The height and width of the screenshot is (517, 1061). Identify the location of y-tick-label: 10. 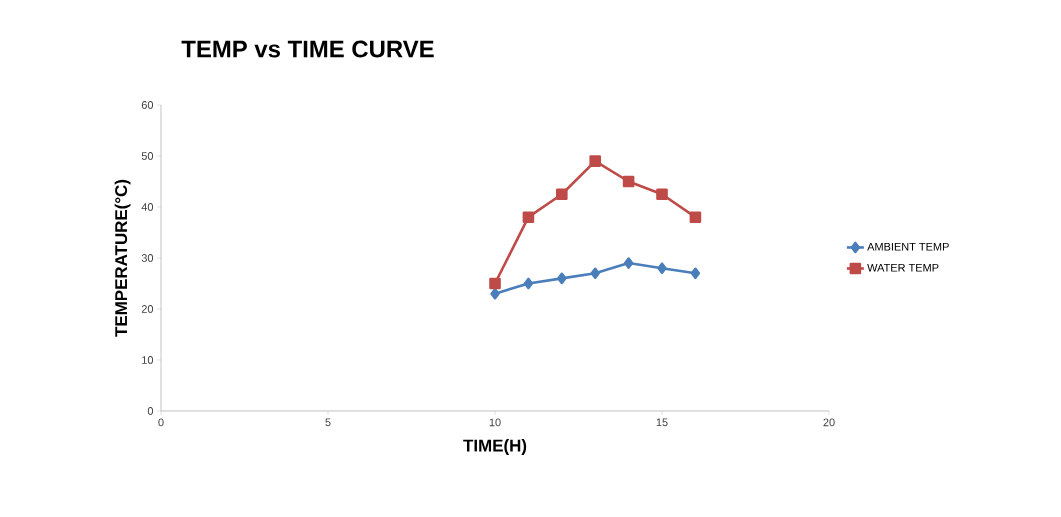
(148, 360).